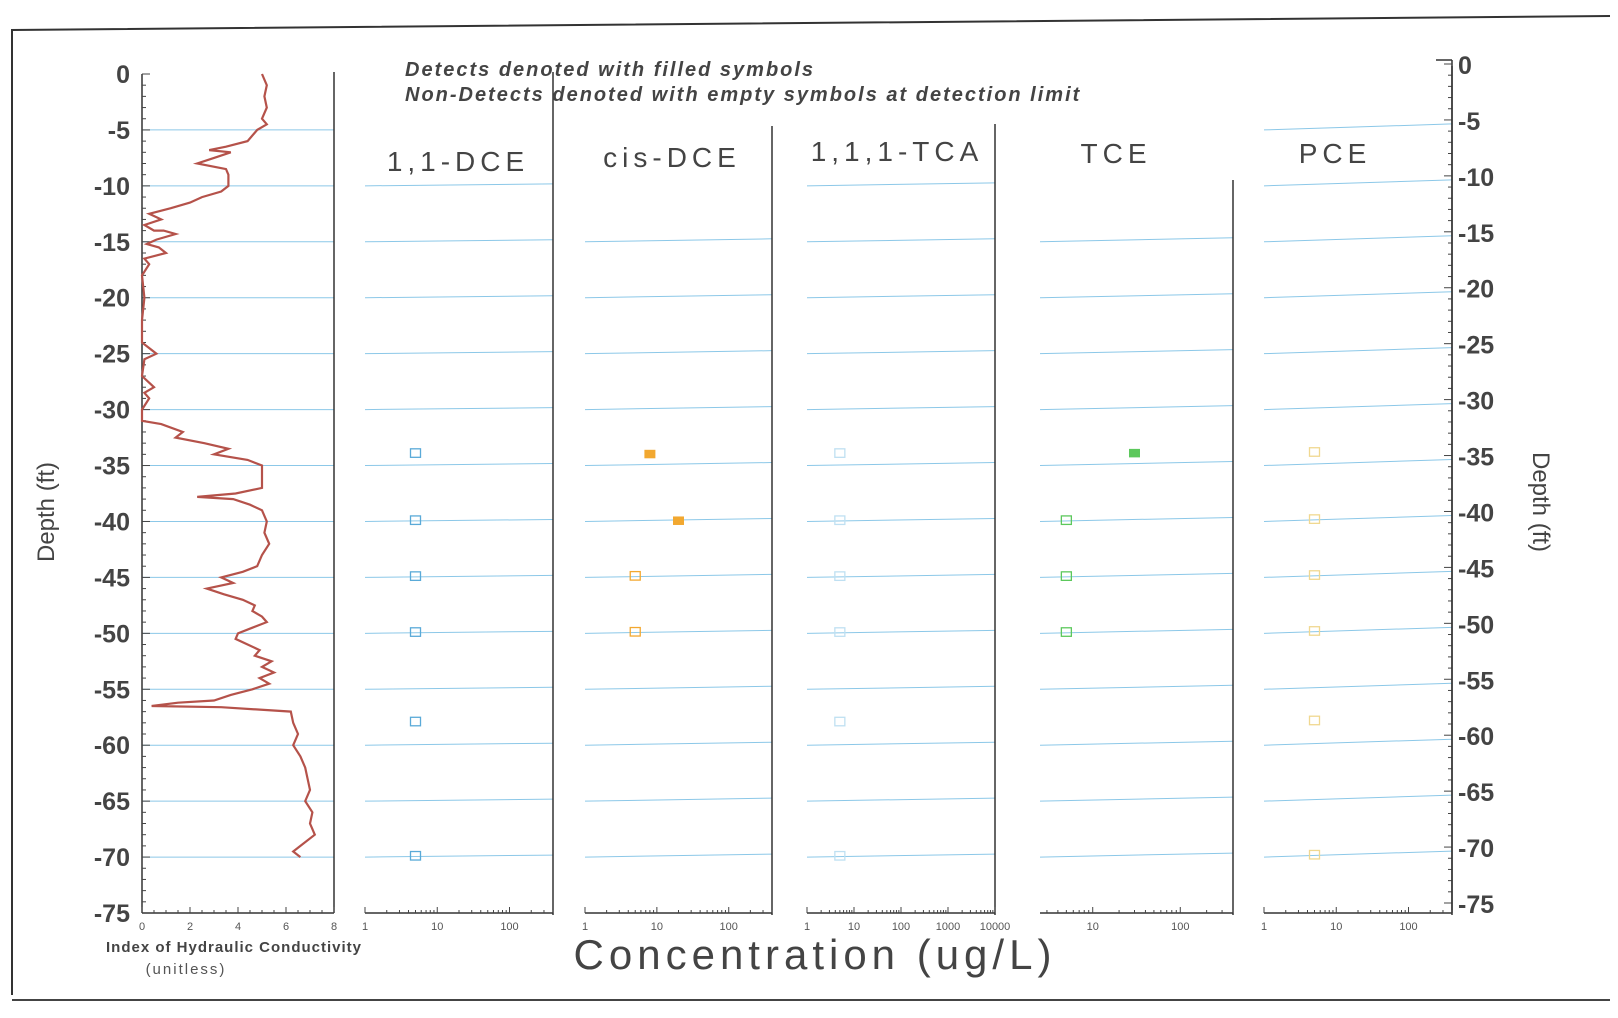 The image size is (1618, 1018). What do you see at coordinates (1134, 453) in the screenshot?
I see `detect-filled-symbol` at bounding box center [1134, 453].